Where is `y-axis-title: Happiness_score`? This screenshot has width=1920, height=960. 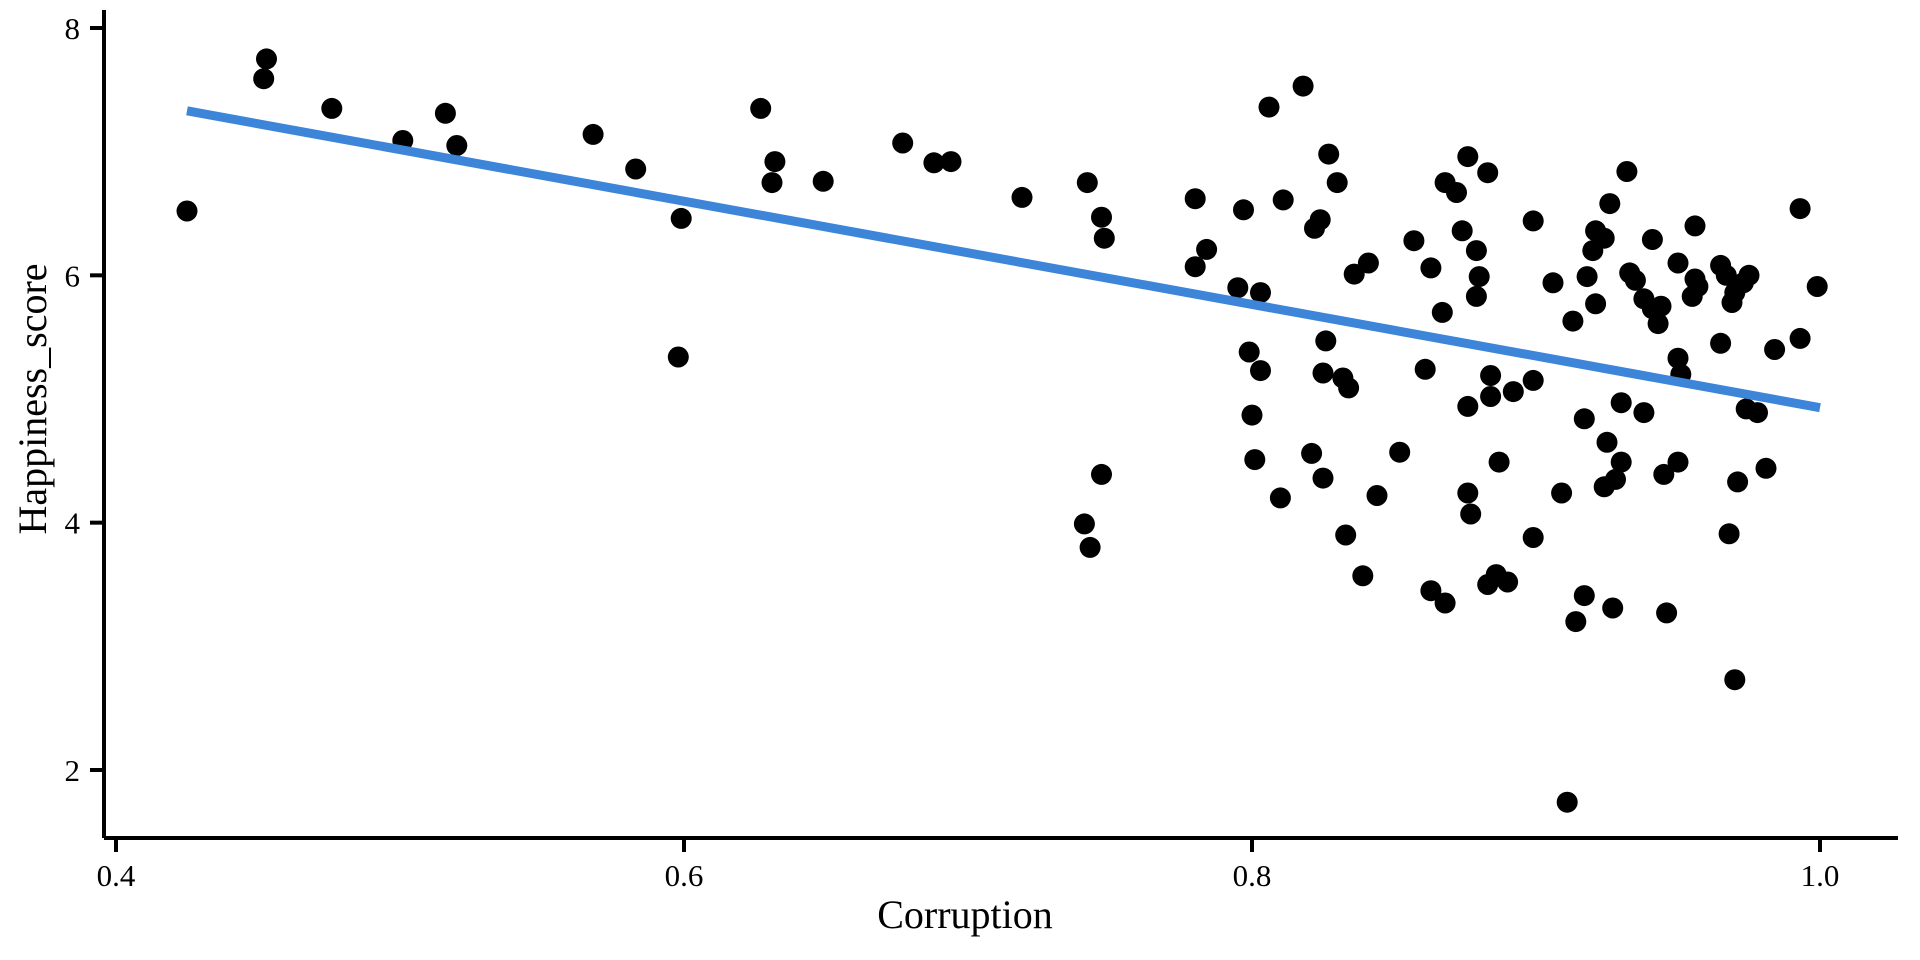
y-axis-title: Happiness_score is located at coordinates (32, 398).